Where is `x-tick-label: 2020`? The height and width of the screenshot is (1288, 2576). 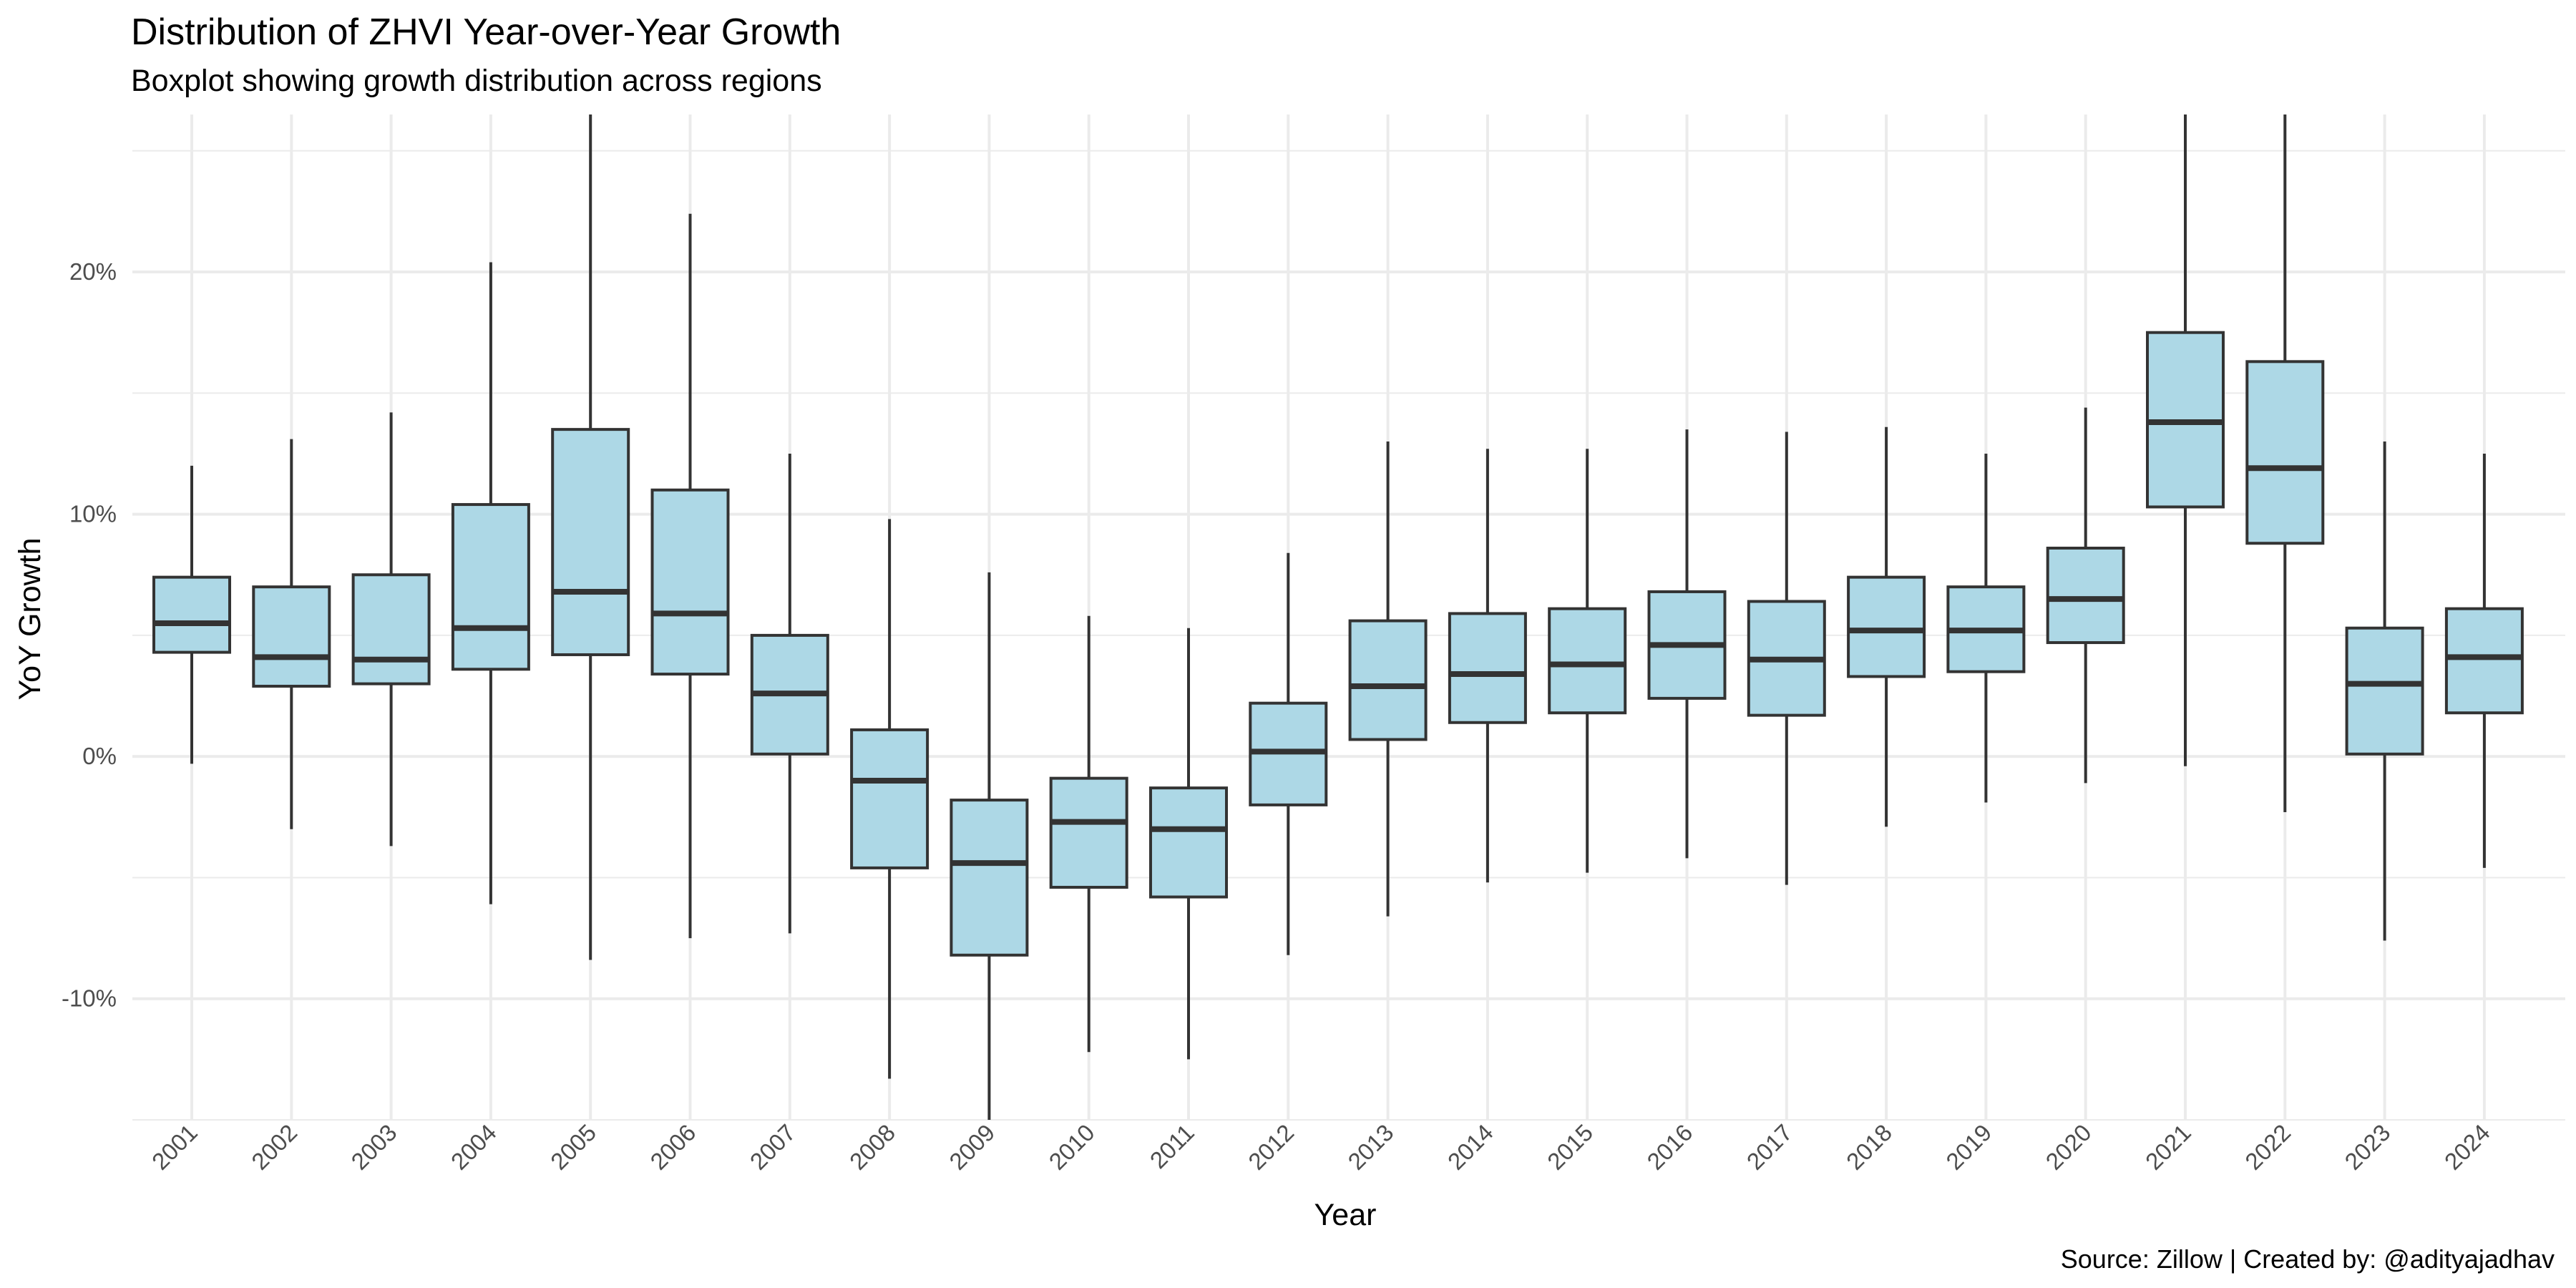
x-tick-label: 2020 is located at coordinates (2069, 1147).